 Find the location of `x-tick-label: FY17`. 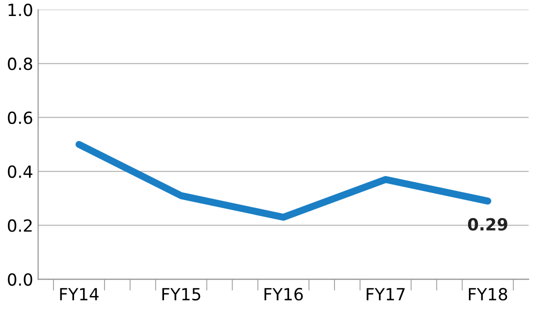

x-tick-label: FY17 is located at coordinates (385, 294).